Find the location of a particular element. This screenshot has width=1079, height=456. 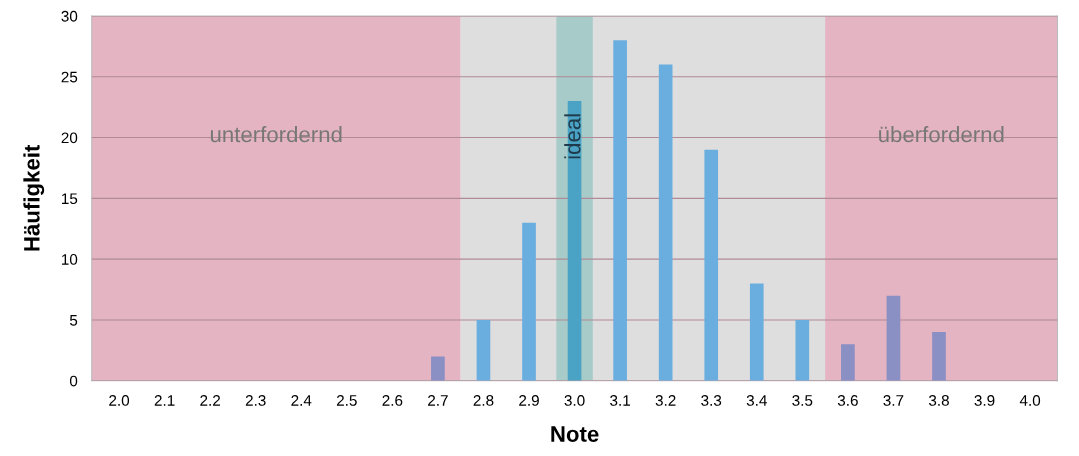

x-tick-label: 3.0 is located at coordinates (574, 400).